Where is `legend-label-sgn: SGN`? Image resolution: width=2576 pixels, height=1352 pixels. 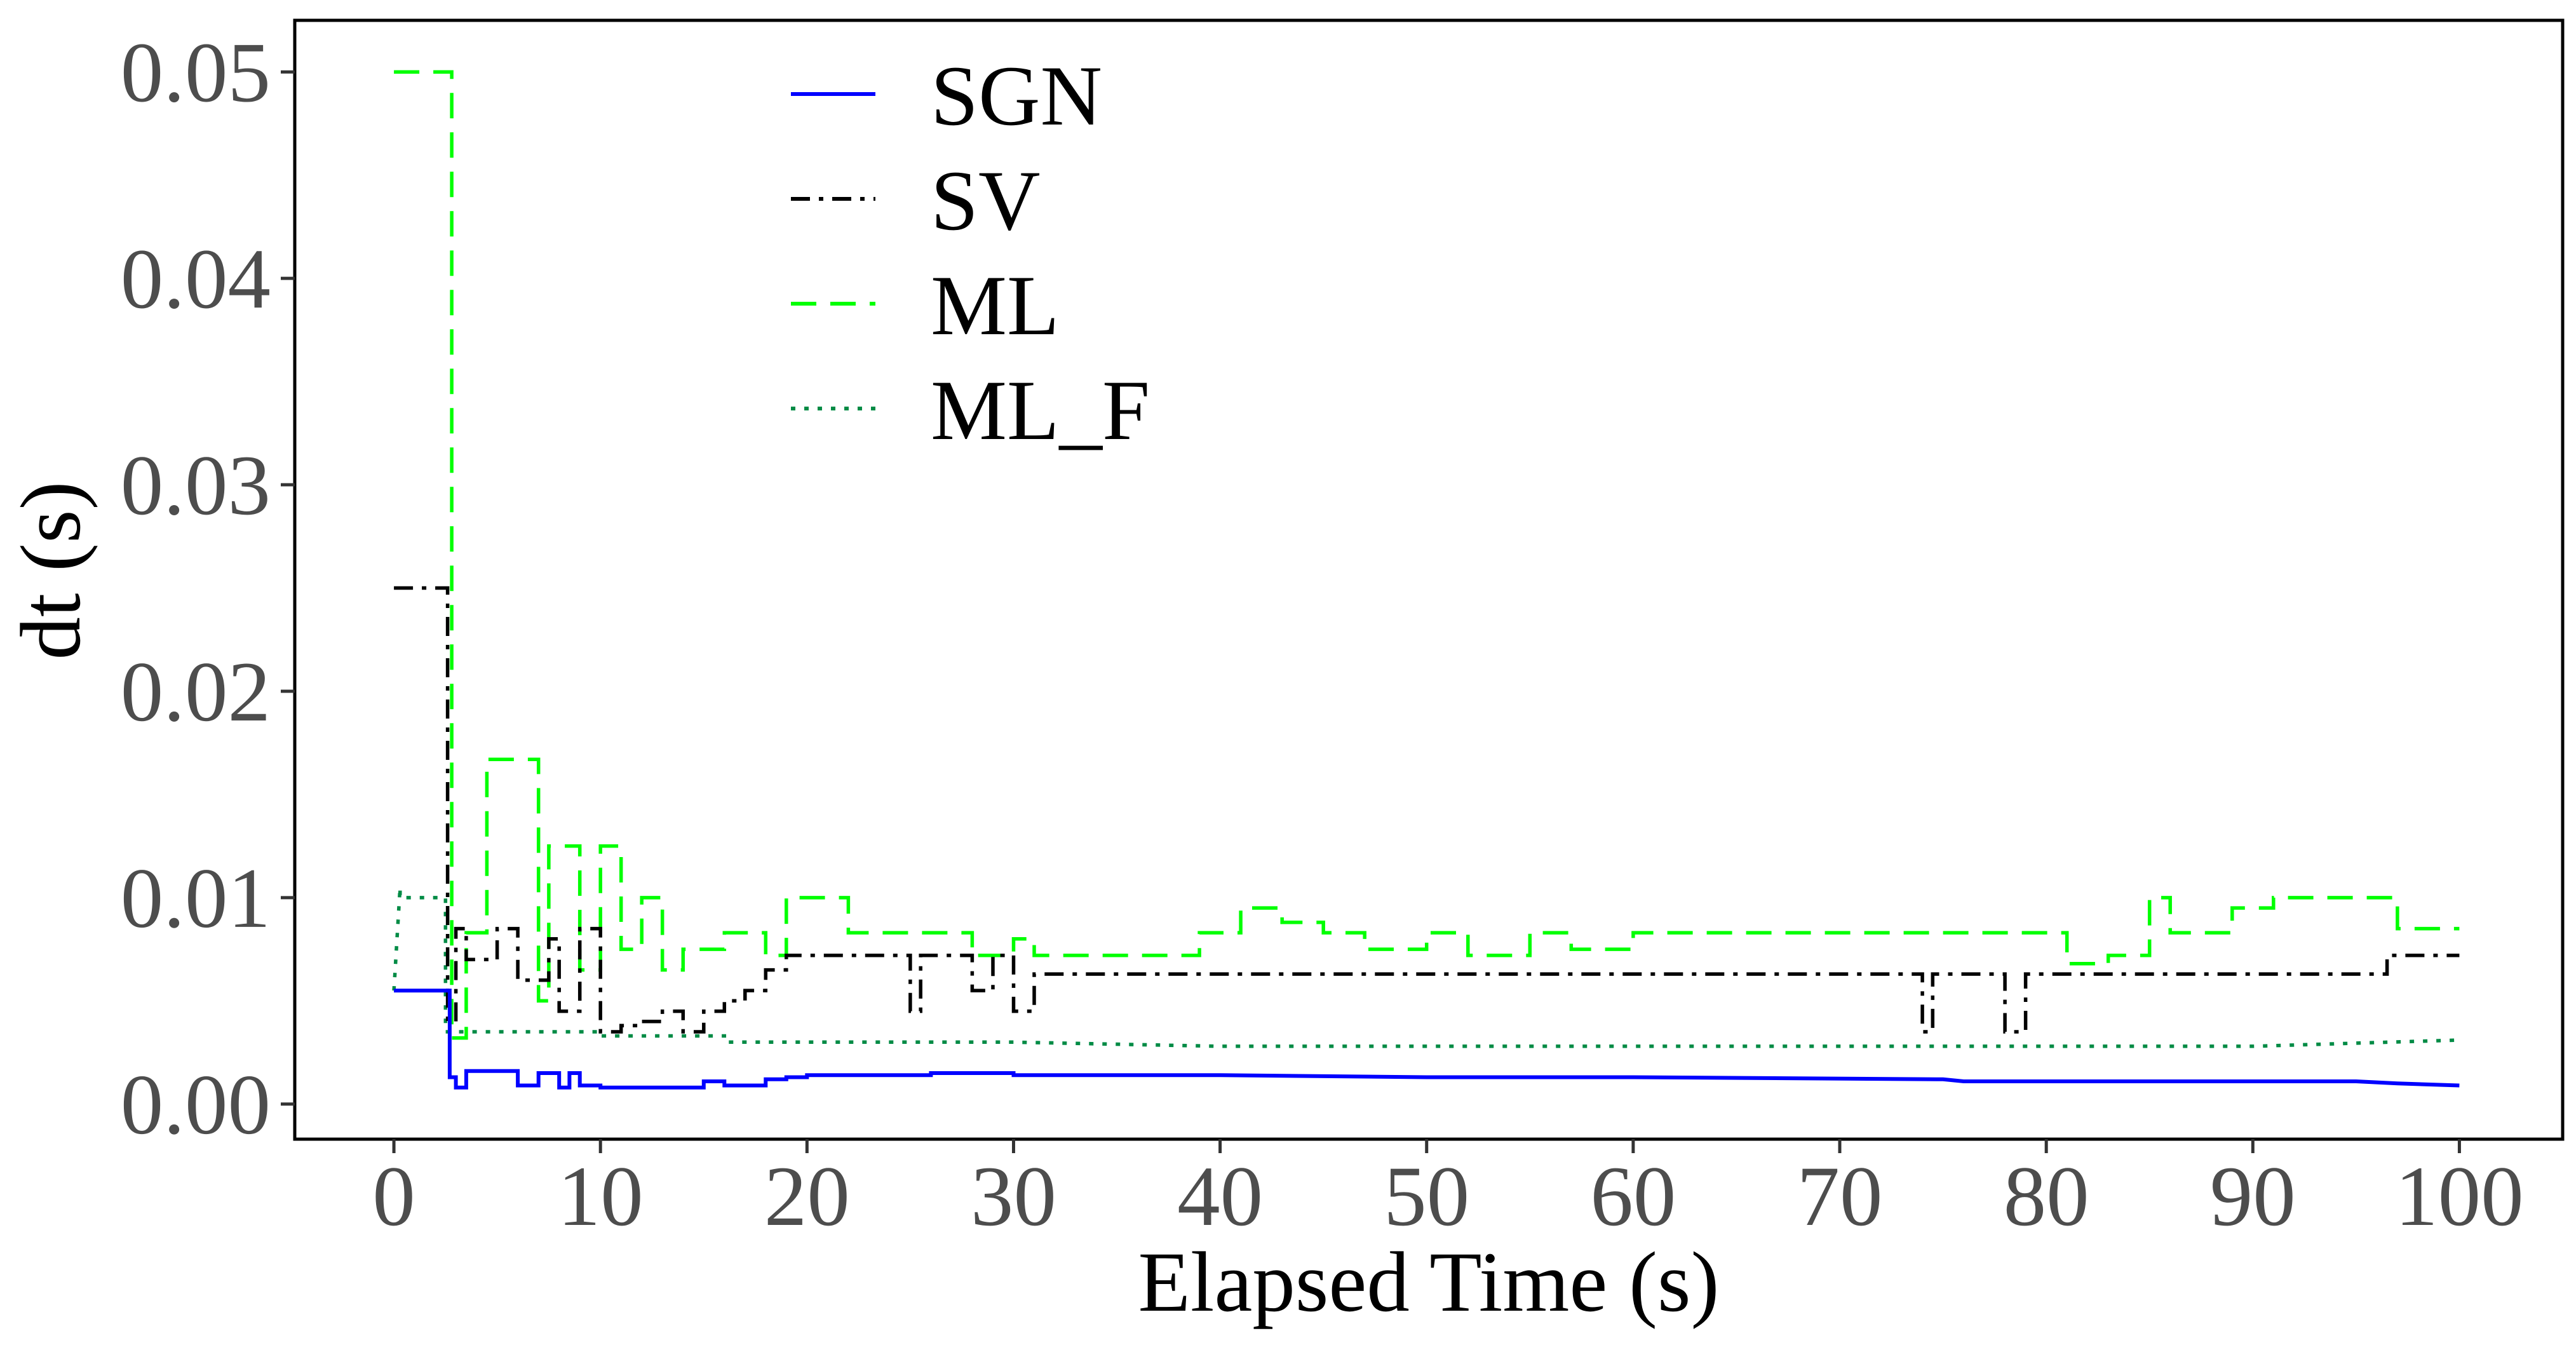 legend-label-sgn: SGN is located at coordinates (1016, 96).